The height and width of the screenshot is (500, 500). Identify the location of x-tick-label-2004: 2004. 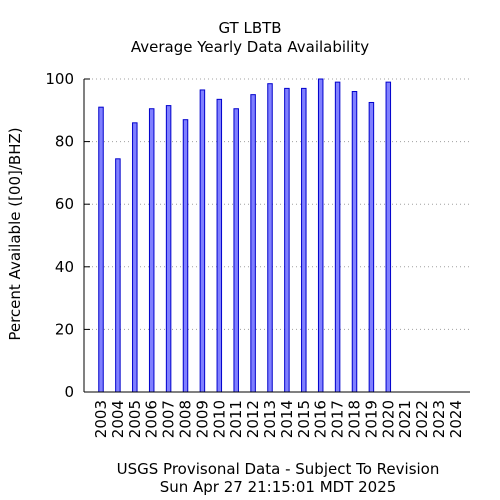
(118, 419).